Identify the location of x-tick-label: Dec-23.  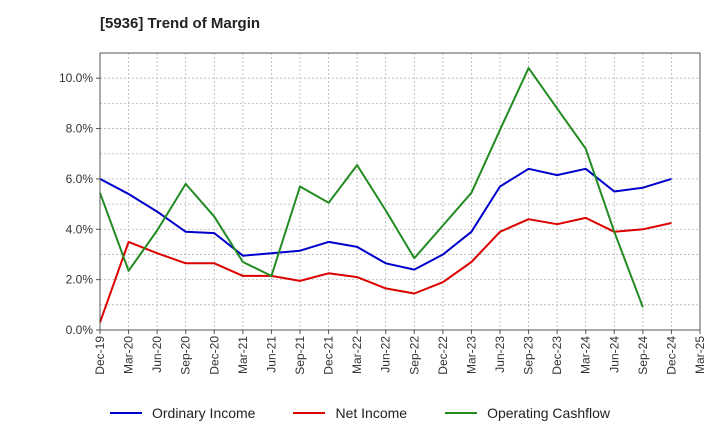
(557, 355).